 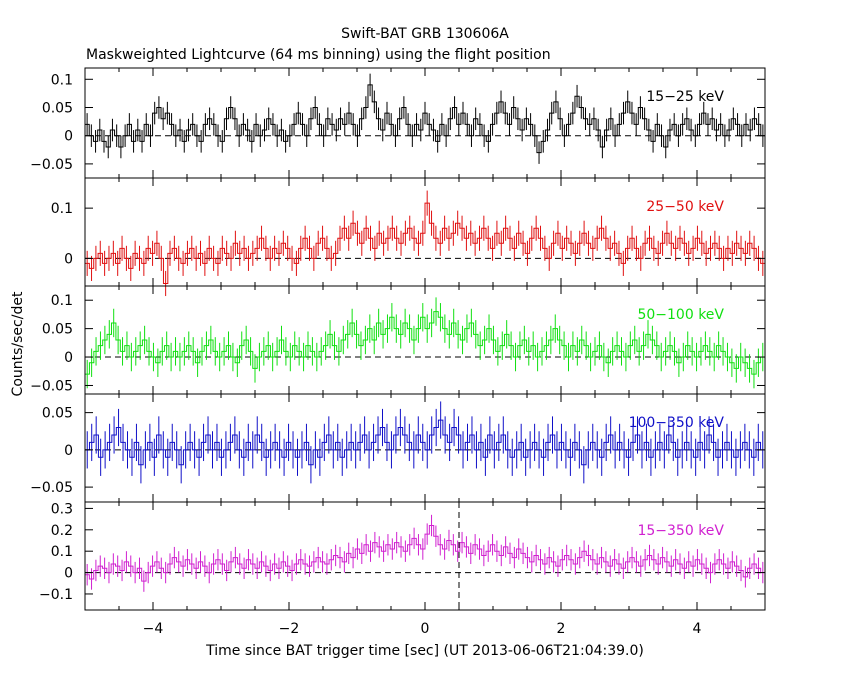 I want to click on panel-2: 0 0.1 25−50 keV, so click(x=408, y=237).